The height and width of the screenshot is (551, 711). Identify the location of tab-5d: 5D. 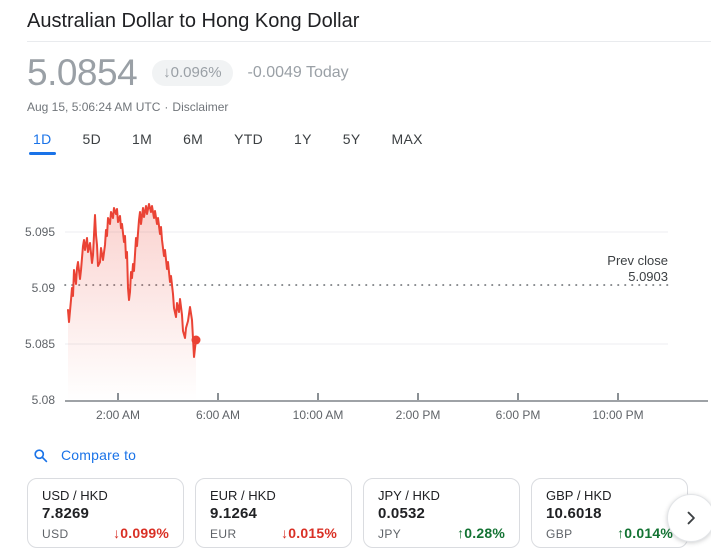
(91, 139).